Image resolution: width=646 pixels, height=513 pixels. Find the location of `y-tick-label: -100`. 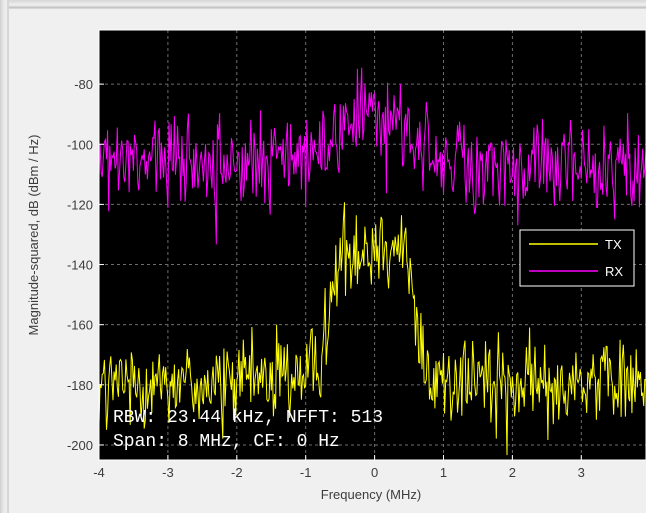

y-tick-label: -100 is located at coordinates (80, 144).